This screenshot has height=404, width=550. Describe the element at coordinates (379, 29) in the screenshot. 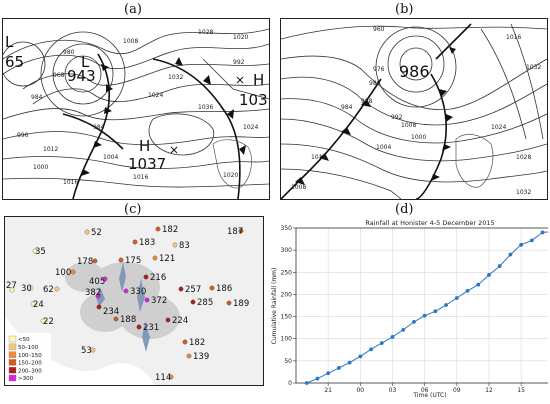

I see `svg-text: 960` at that location.